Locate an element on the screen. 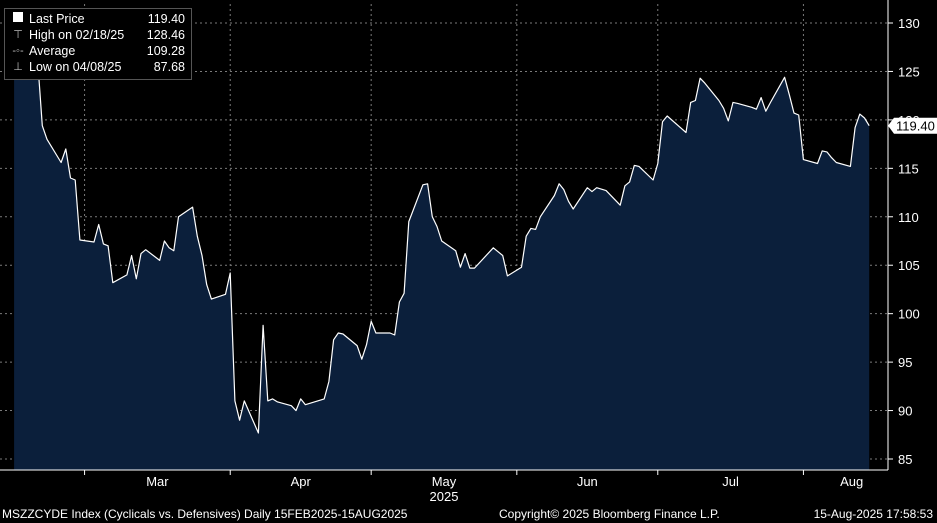 This screenshot has width=937, height=523. x-year-label: 2025 is located at coordinates (444, 496).